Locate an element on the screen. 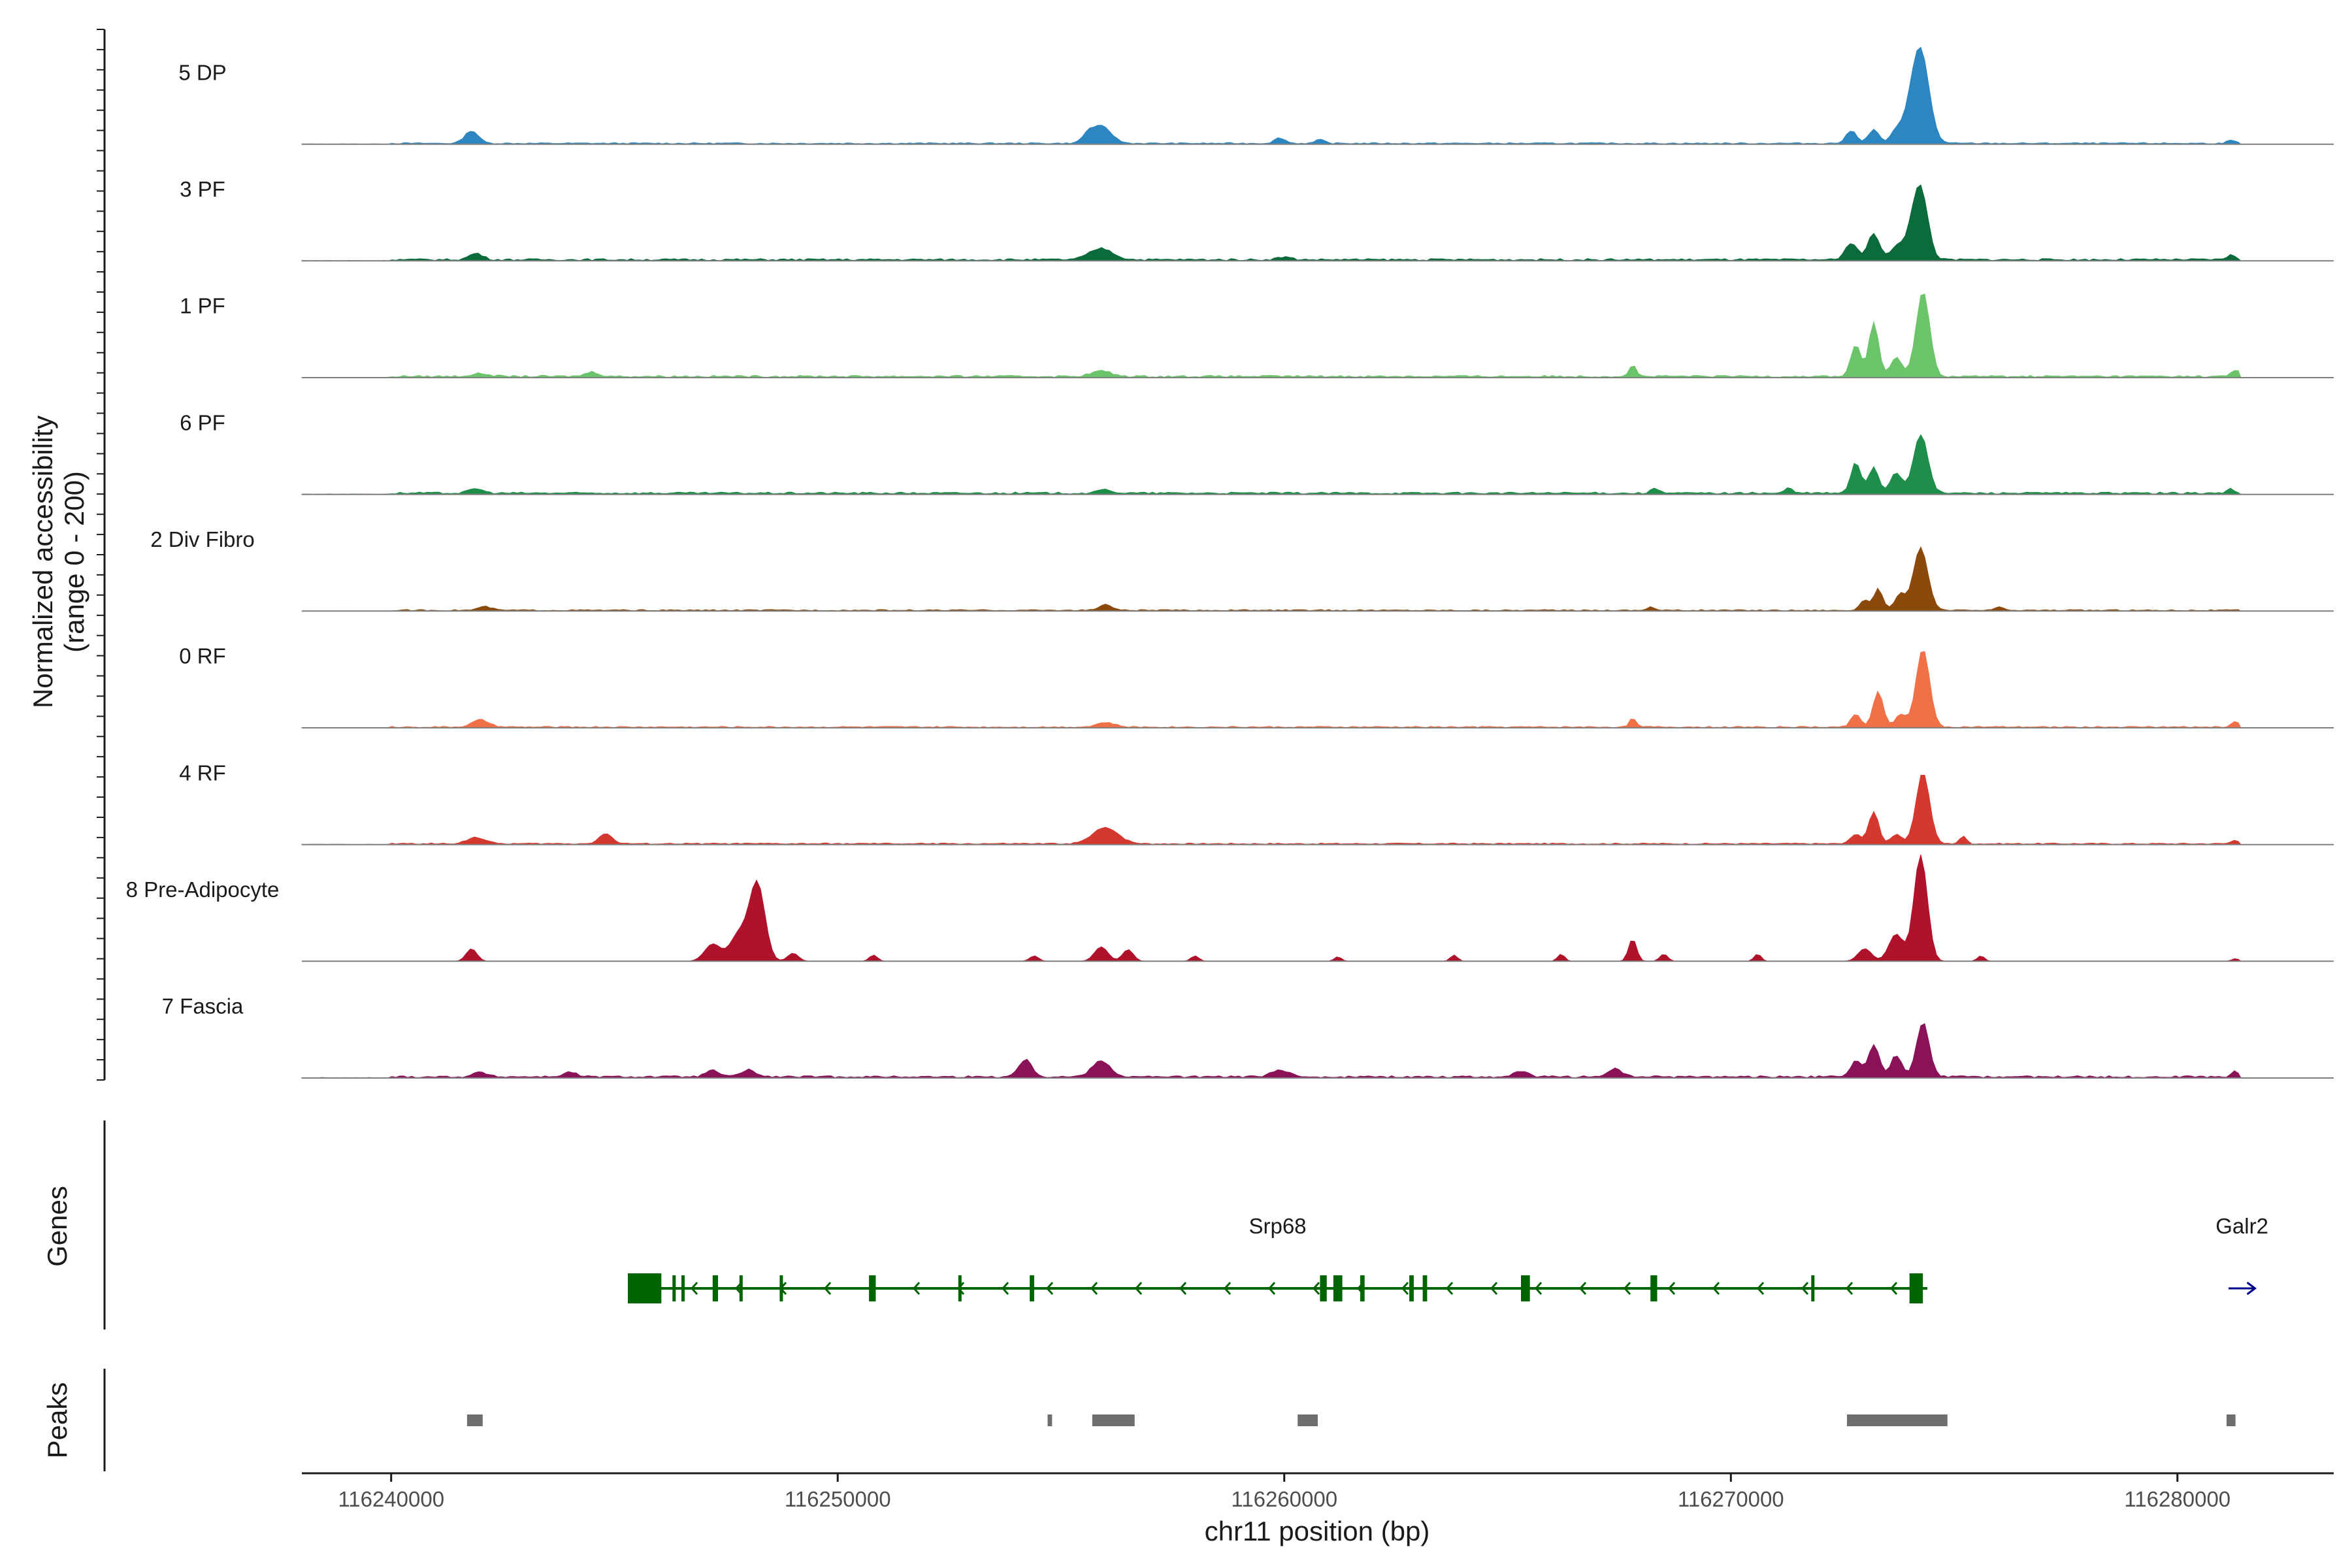 The height and width of the screenshot is (1568, 2352). peaks-track-title: Peaks is located at coordinates (57, 1420).